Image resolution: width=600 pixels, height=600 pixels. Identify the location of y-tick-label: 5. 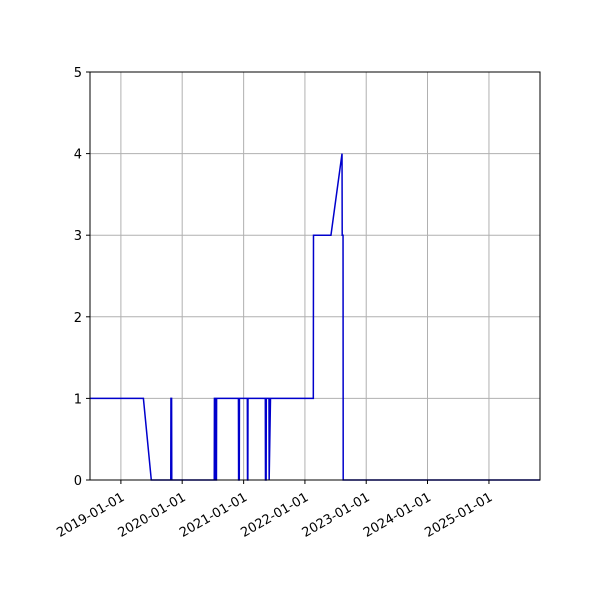
(78, 73).